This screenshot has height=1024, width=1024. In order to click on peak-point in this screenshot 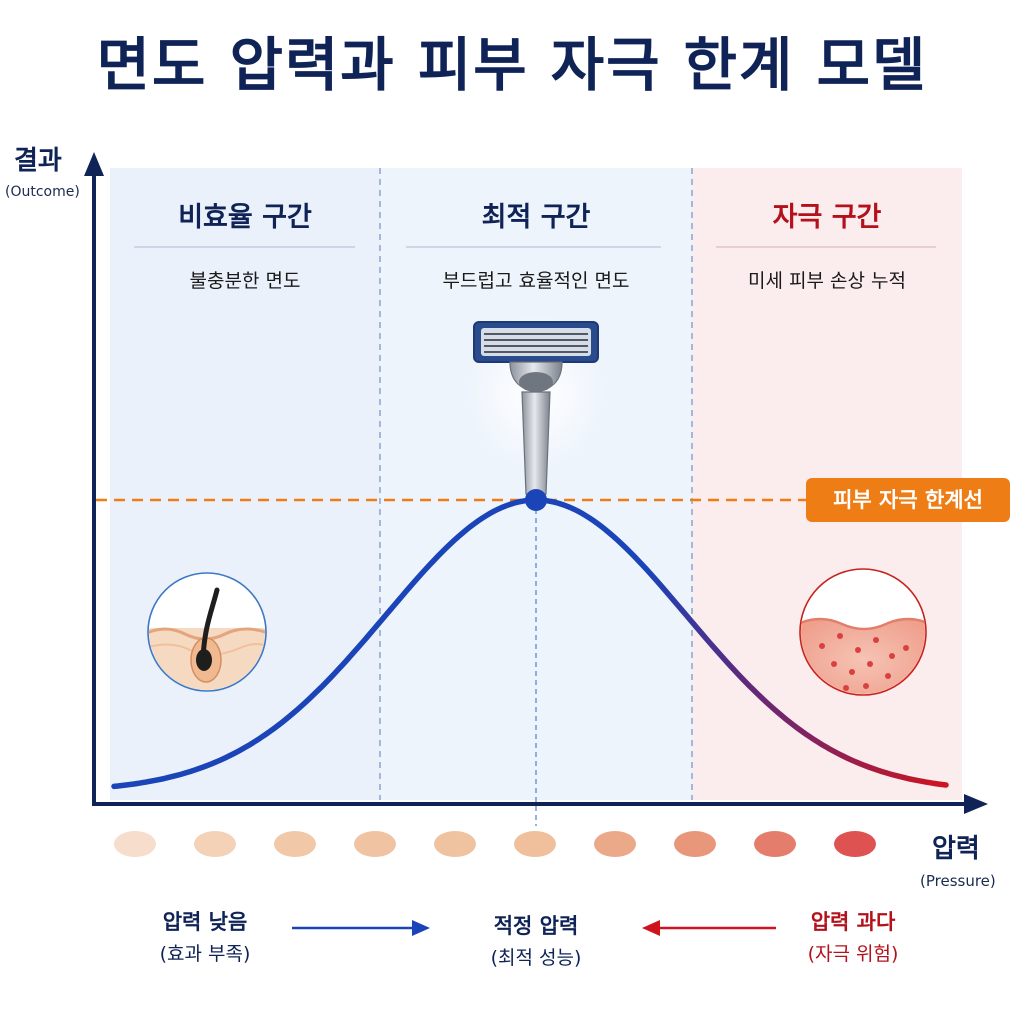, I will do `click(536, 500)`.